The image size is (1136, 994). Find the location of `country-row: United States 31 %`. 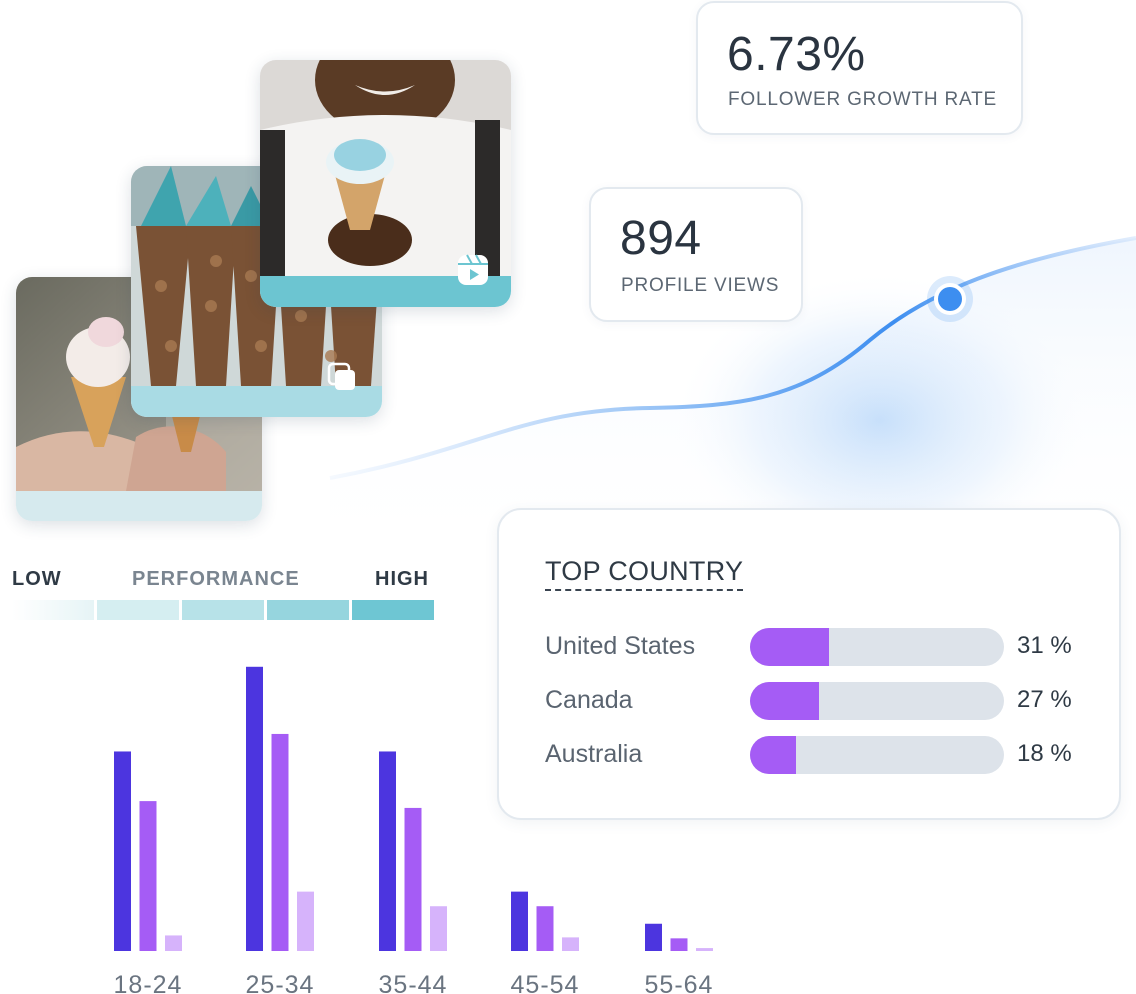

country-row: United States 31 % is located at coordinates (809, 648).